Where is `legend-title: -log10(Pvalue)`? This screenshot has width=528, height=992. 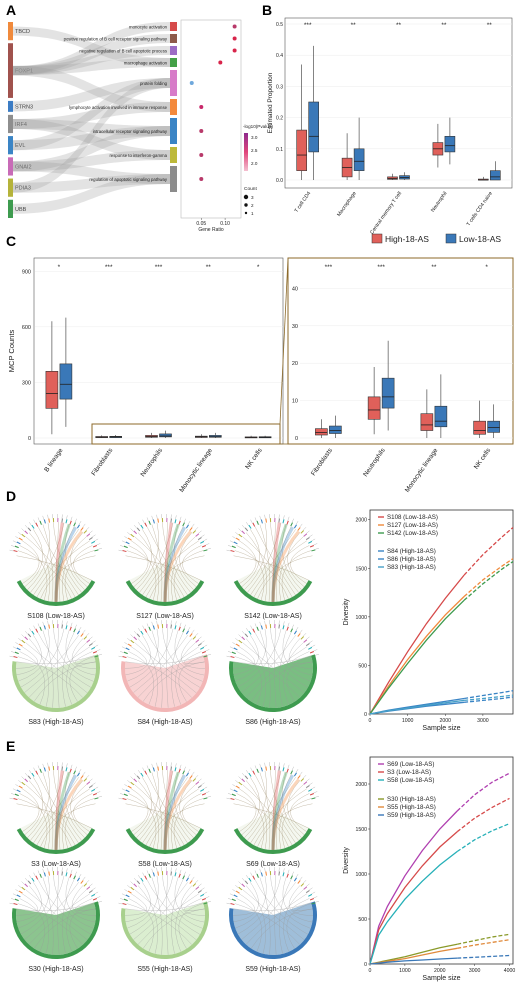
legend-title: -log10(Pvalue) is located at coordinates (258, 126).